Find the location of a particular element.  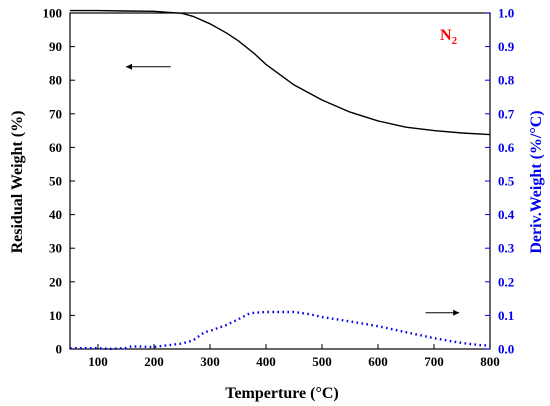

y-left-tick-label: 10 is located at coordinates (55, 315).